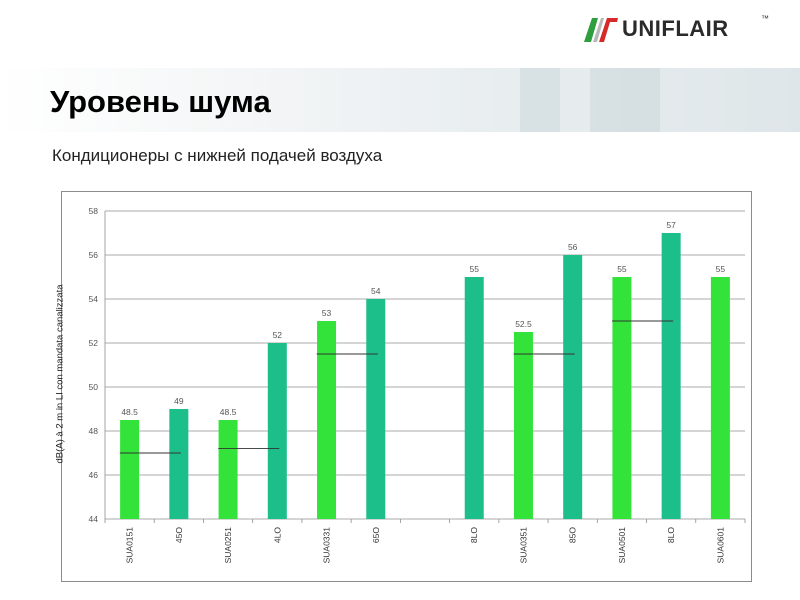 The height and width of the screenshot is (600, 800). Describe the element at coordinates (94, 519) in the screenshot. I see `y-tick-label: 44` at that location.